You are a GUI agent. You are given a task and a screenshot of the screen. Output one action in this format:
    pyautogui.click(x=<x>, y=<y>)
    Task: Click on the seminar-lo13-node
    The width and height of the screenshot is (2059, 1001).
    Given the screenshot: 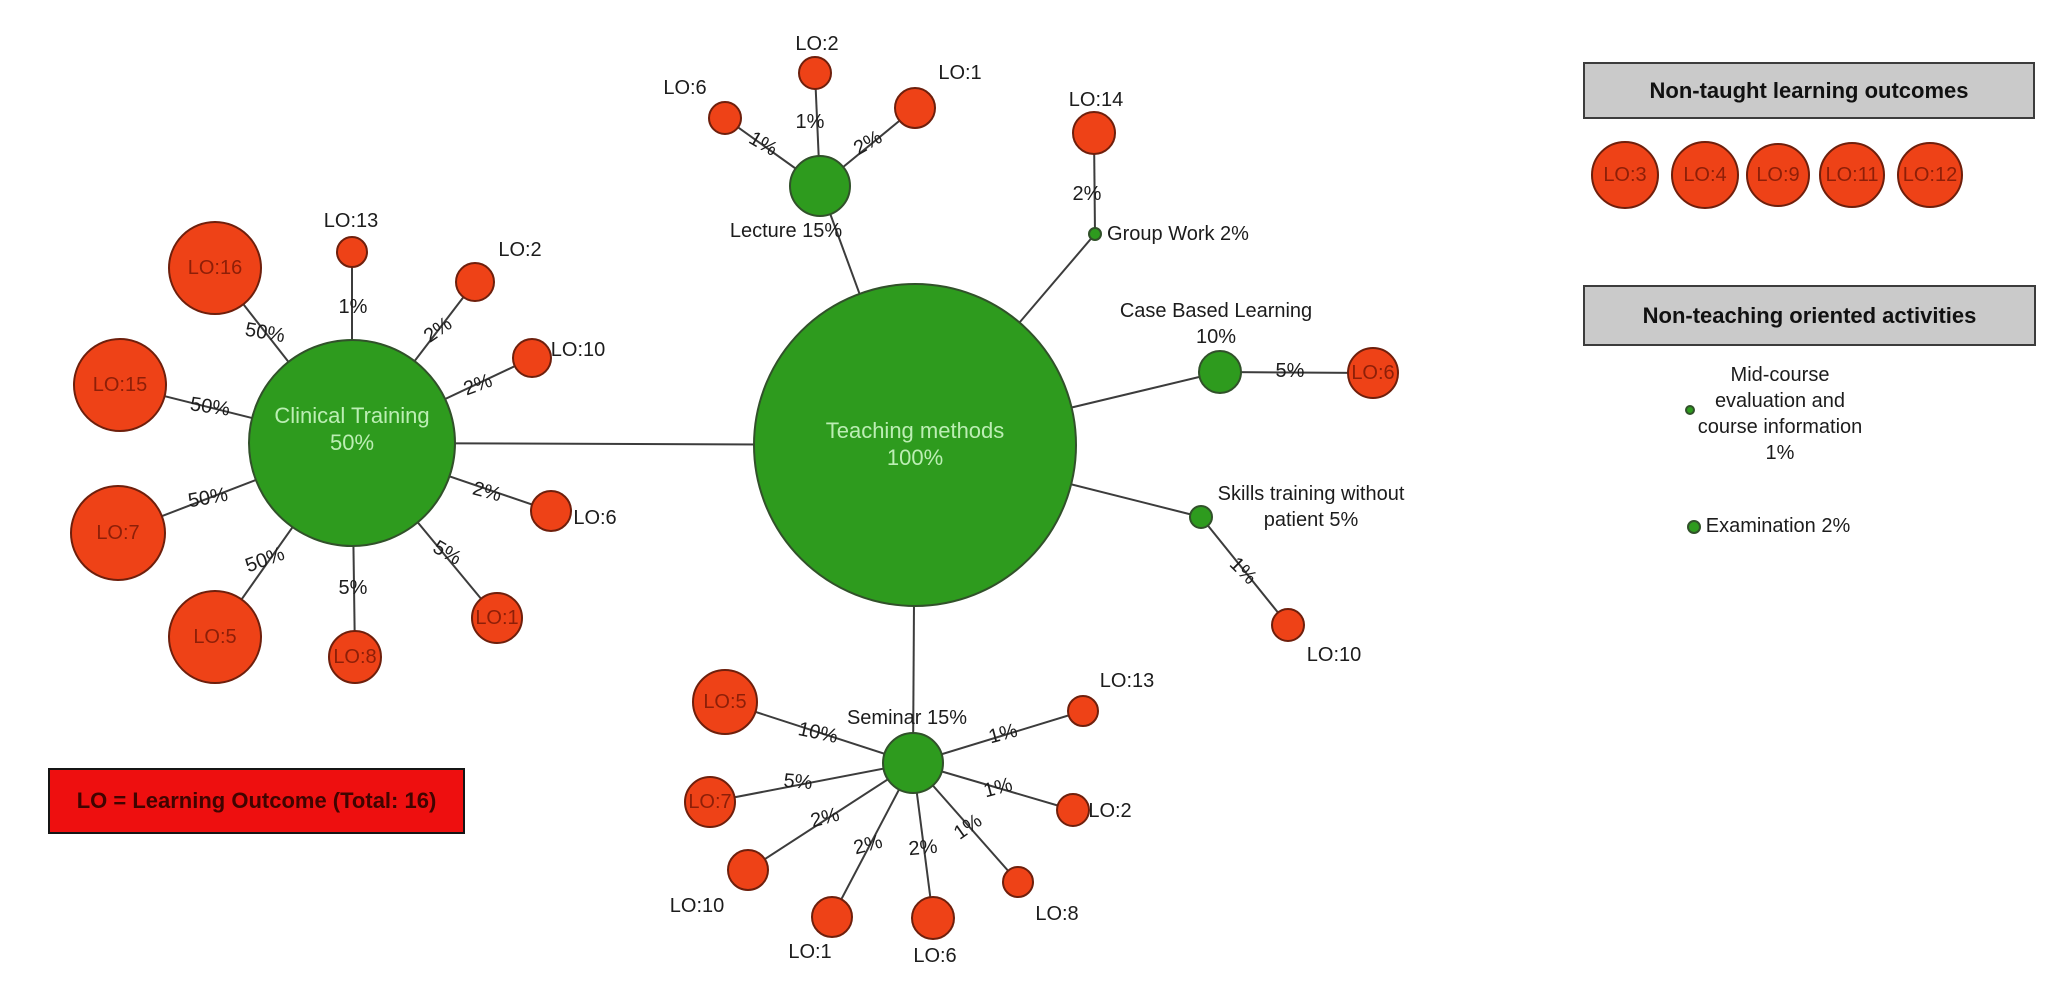 What is the action you would take?
    pyautogui.click(x=1083, y=711)
    